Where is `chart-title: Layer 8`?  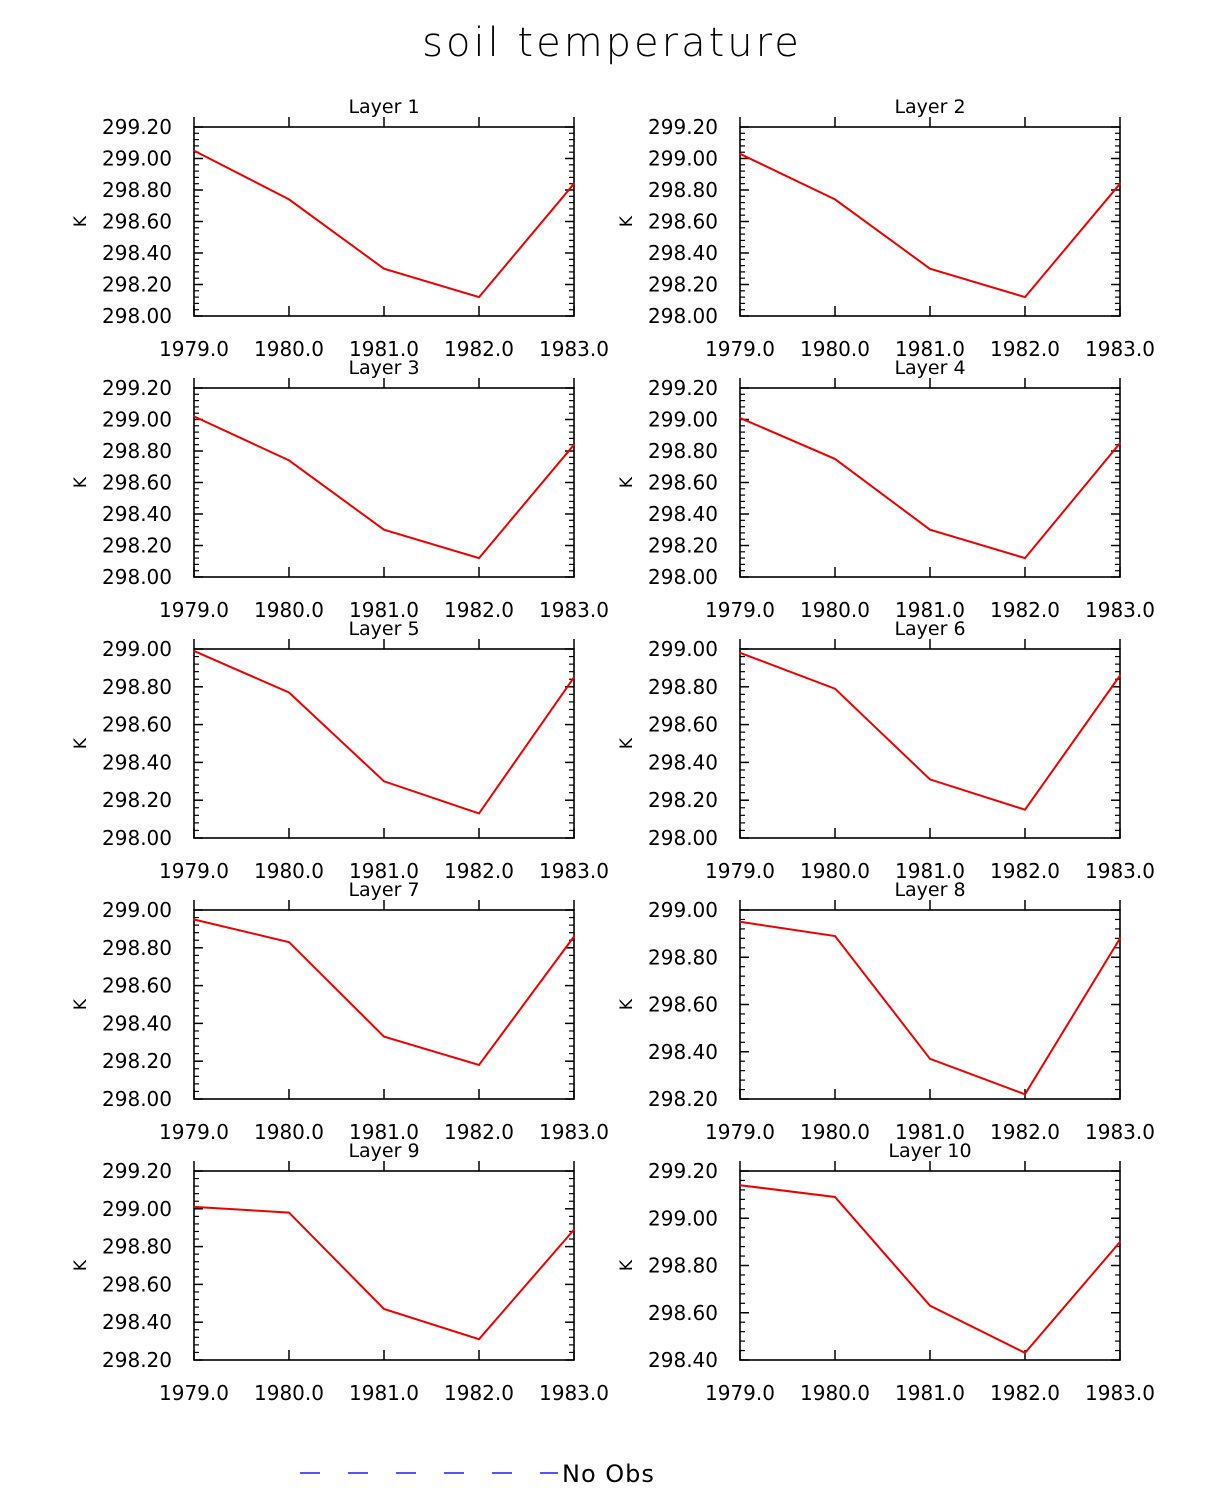 chart-title: Layer 8 is located at coordinates (929, 890).